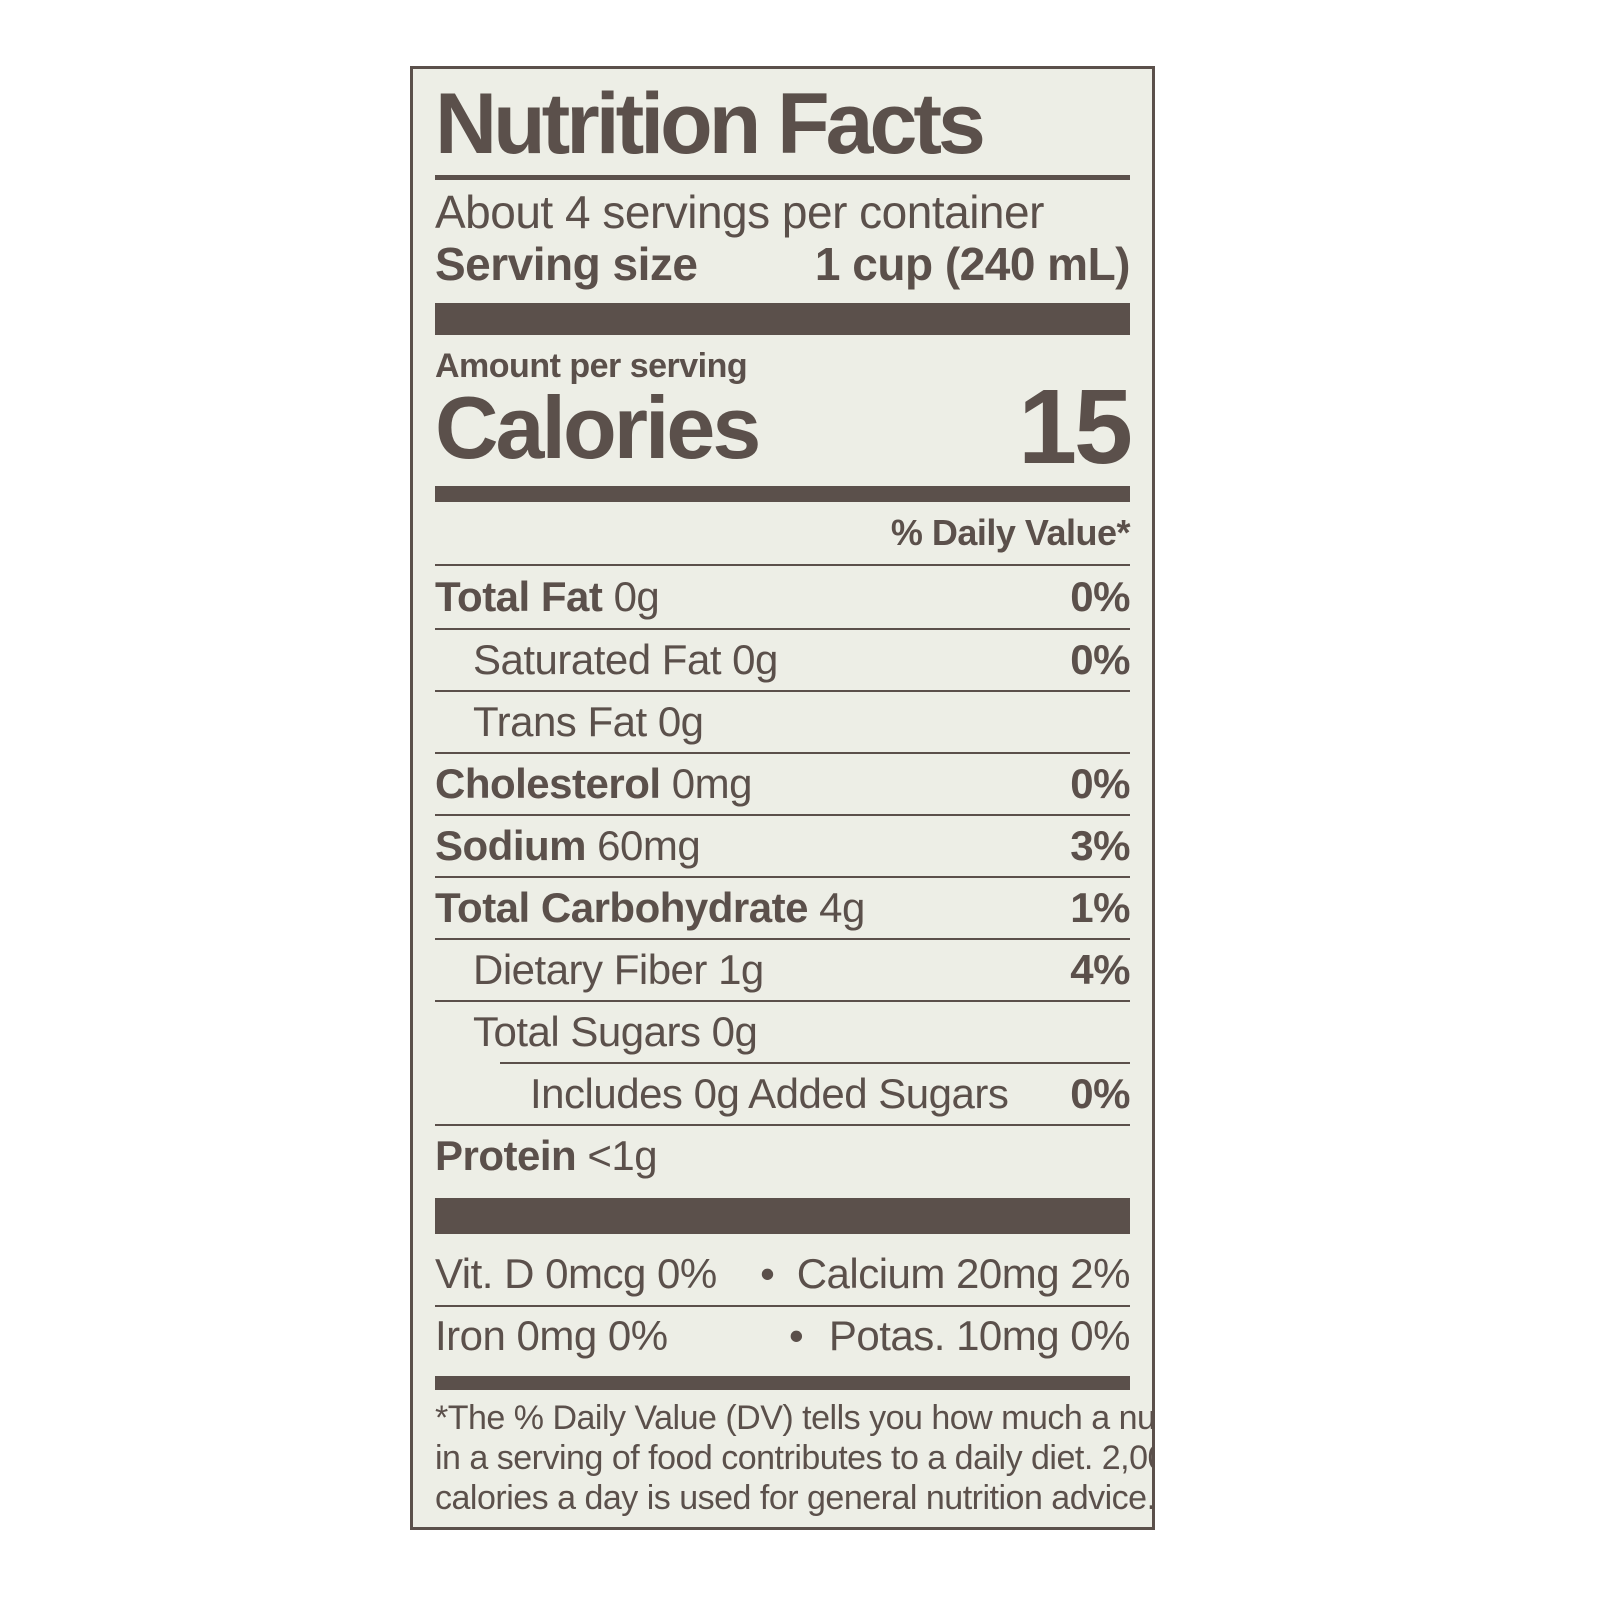 This screenshot has width=1600, height=1600. I want to click on nutrient-name: Saturated Fat 0g, so click(625, 659).